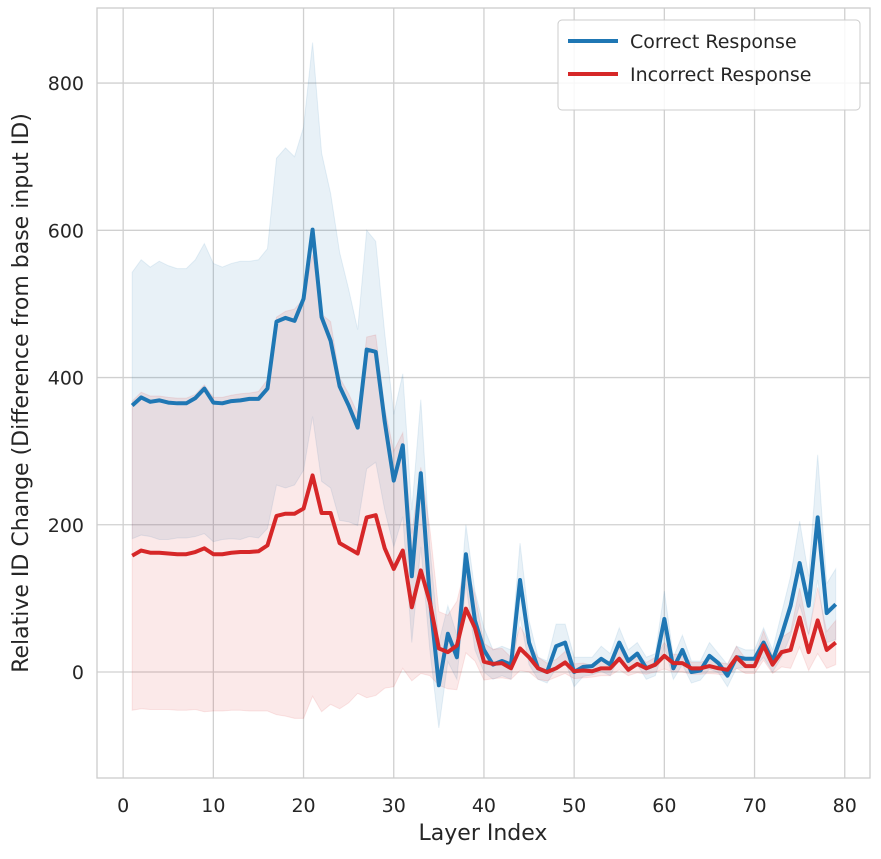  Describe the element at coordinates (303, 806) in the screenshot. I see `x-tick-label: 20` at that location.